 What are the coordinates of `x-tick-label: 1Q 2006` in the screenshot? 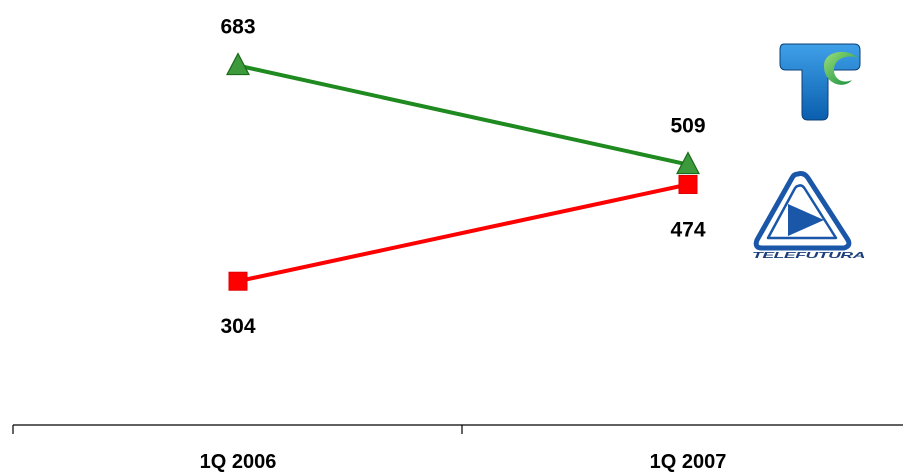 It's located at (238, 461).